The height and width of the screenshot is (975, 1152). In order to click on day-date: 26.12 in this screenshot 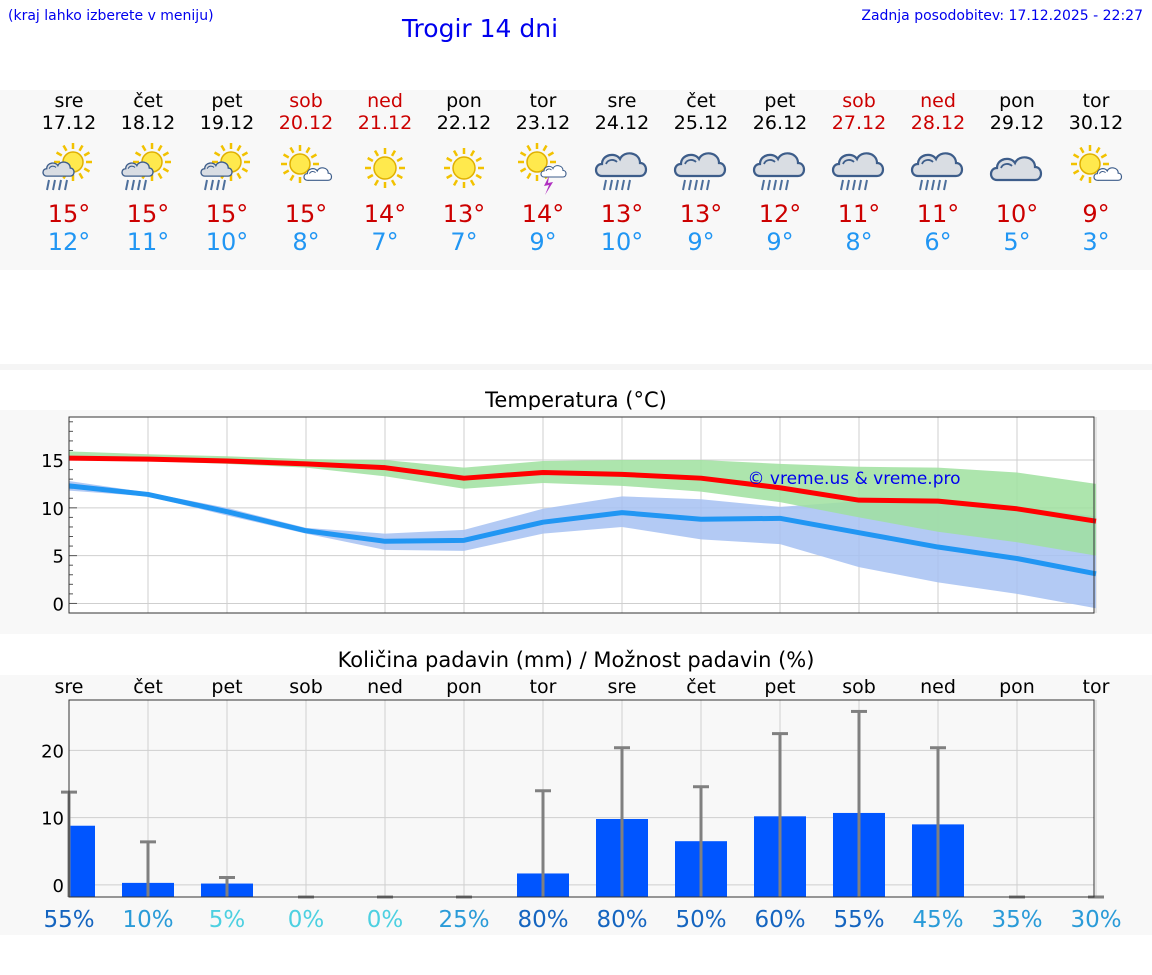, I will do `click(780, 123)`.